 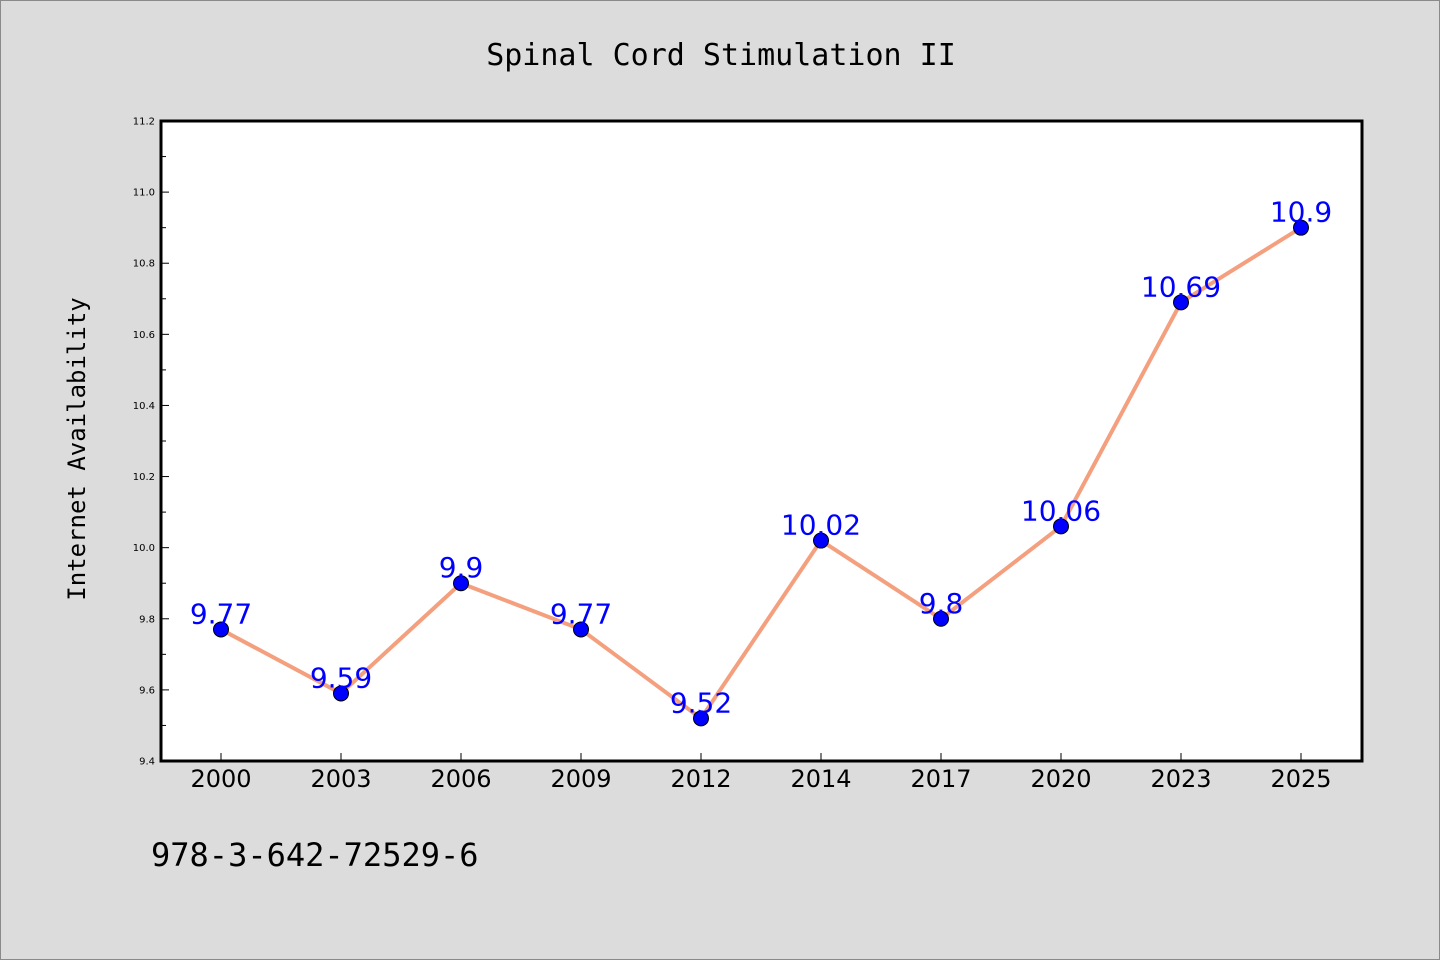 I want to click on y-tick-label: 9.6, so click(x=147, y=690).